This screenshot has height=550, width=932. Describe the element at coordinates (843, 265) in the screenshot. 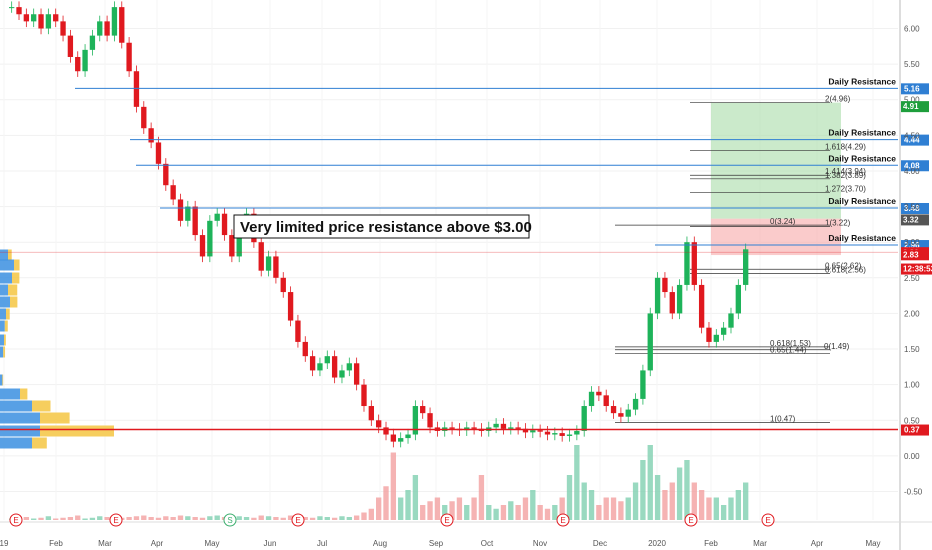

I see `fib-label: 0.65(2.62)` at that location.